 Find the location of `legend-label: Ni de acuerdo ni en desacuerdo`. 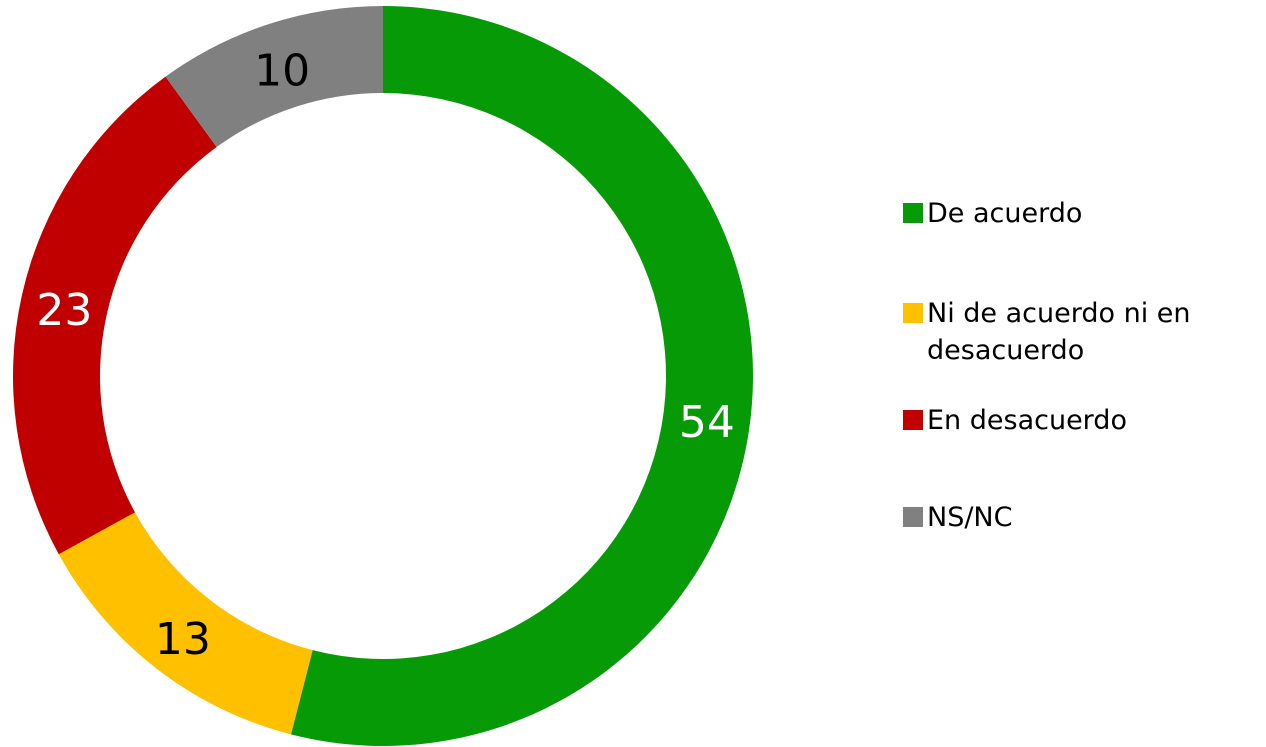

legend-label: Ni de acuerdo ni en desacuerdo is located at coordinates (1059, 332).